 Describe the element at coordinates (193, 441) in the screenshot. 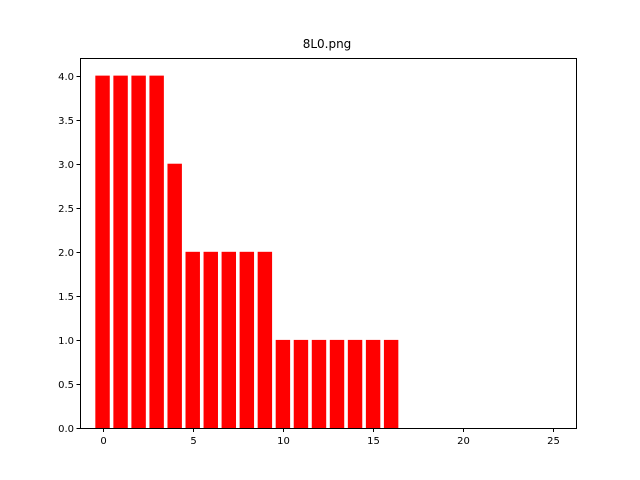

I see `x-tick-label: 5` at that location.